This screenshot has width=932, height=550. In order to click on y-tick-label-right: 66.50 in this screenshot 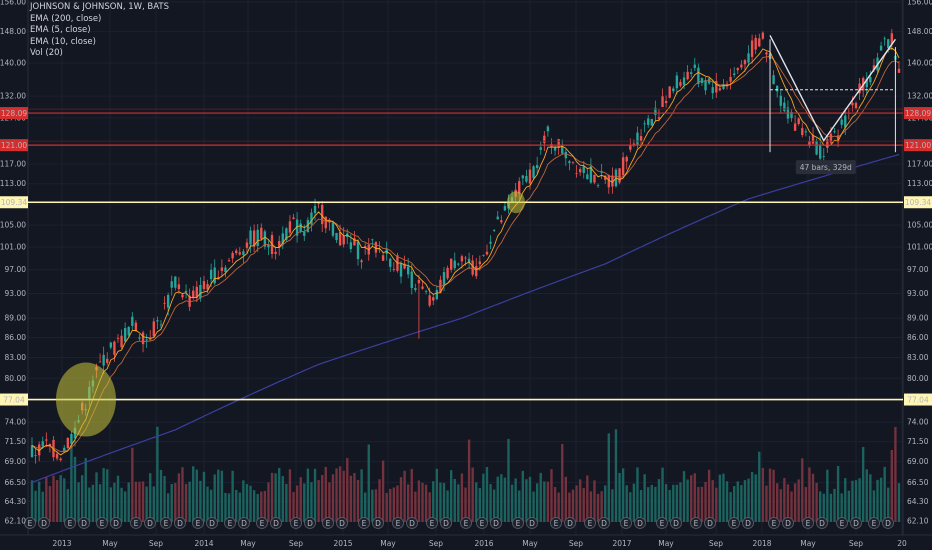, I will do `click(918, 482)`.